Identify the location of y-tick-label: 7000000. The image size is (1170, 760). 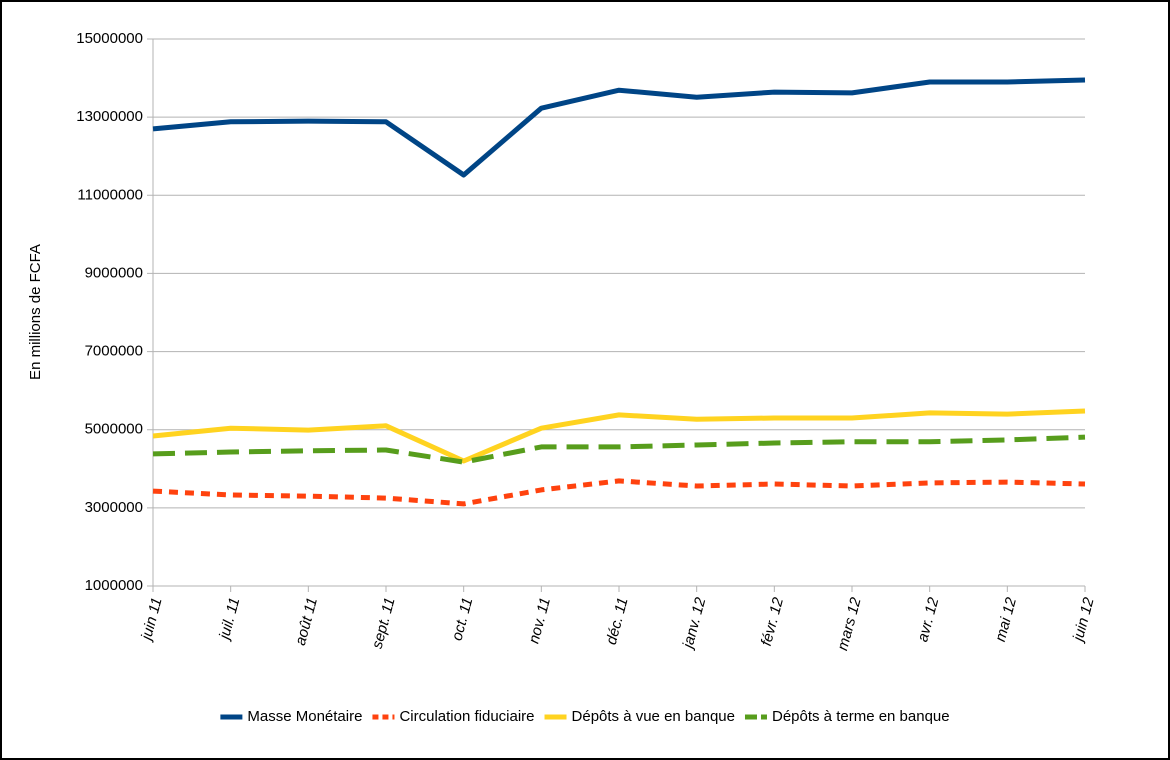
(114, 351).